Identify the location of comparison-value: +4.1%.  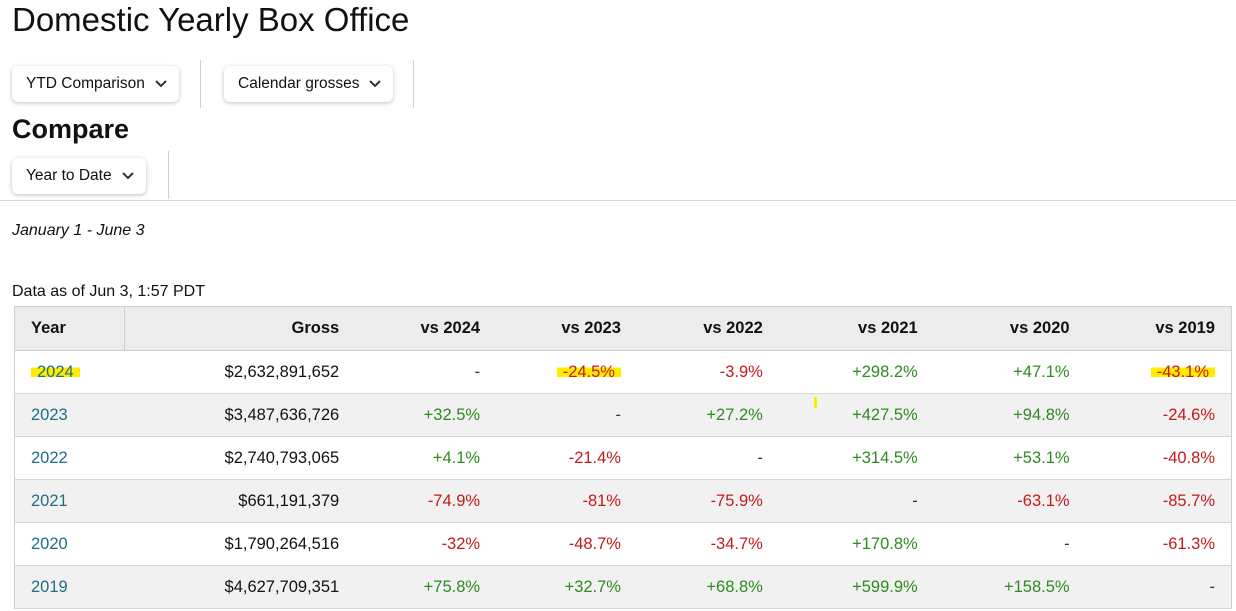
(456, 457).